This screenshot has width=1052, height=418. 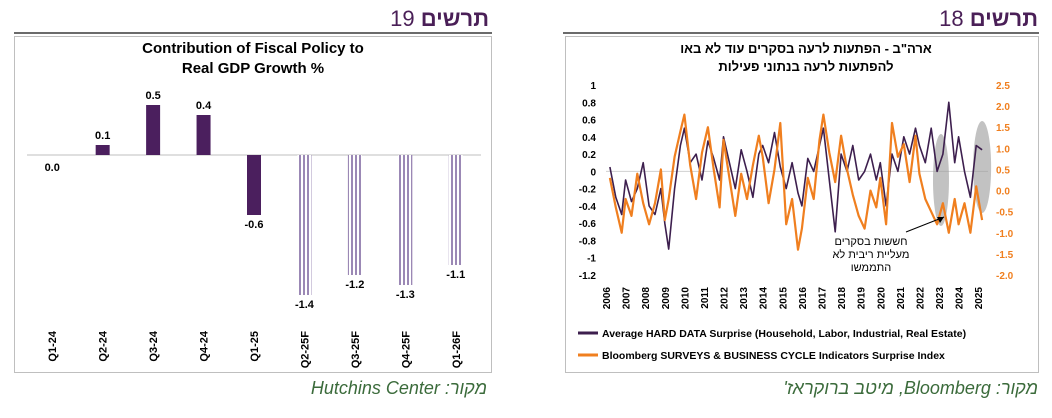 I want to click on x-tick-label: Q3-24, so click(x=154, y=345).